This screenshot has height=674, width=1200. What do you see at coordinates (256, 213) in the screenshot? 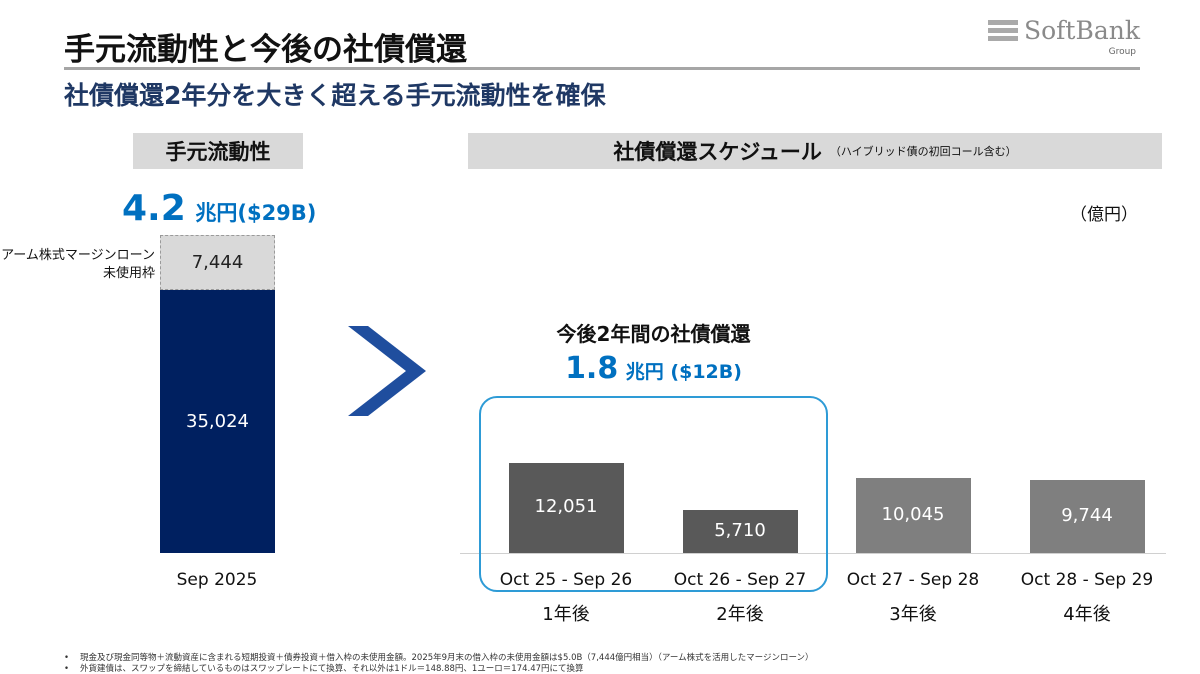
I see `liquidity-total-unit: 兆円($29B)` at bounding box center [256, 213].